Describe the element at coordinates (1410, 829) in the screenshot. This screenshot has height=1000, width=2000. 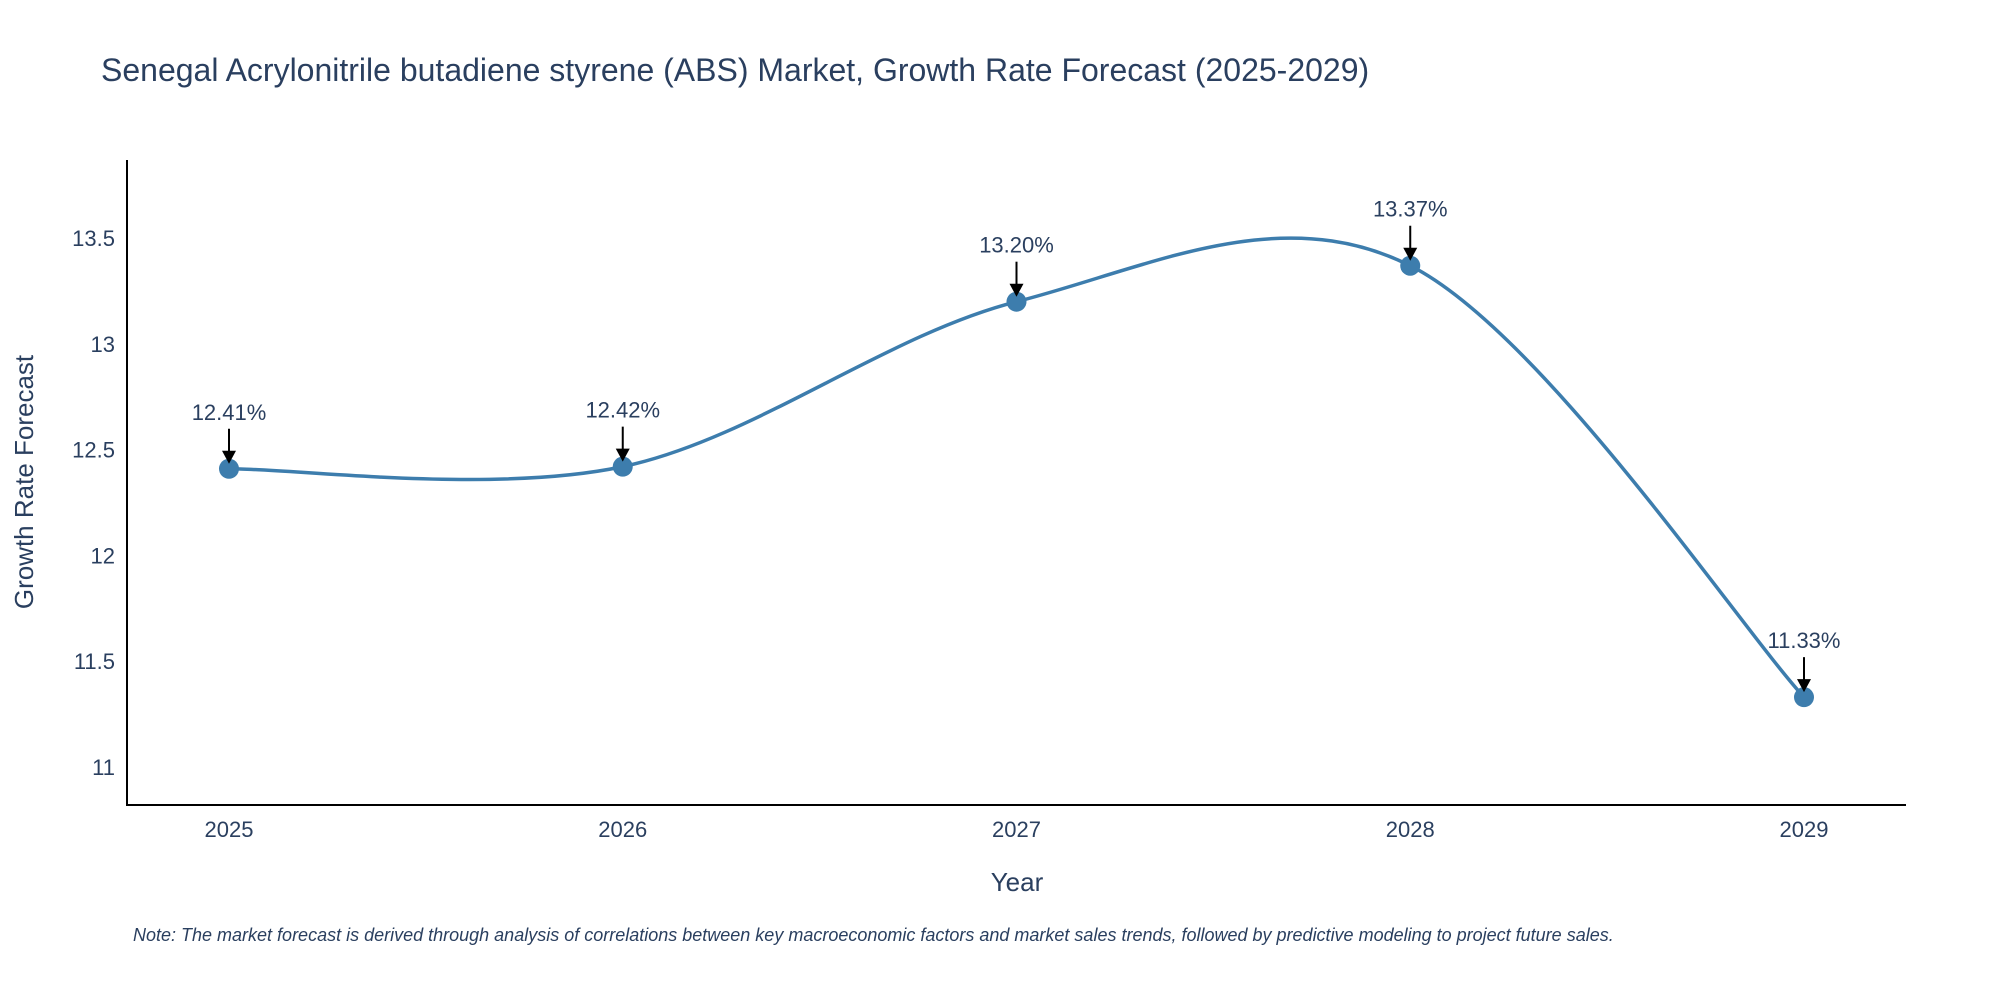
I see `x-tick-label: 2028` at that location.